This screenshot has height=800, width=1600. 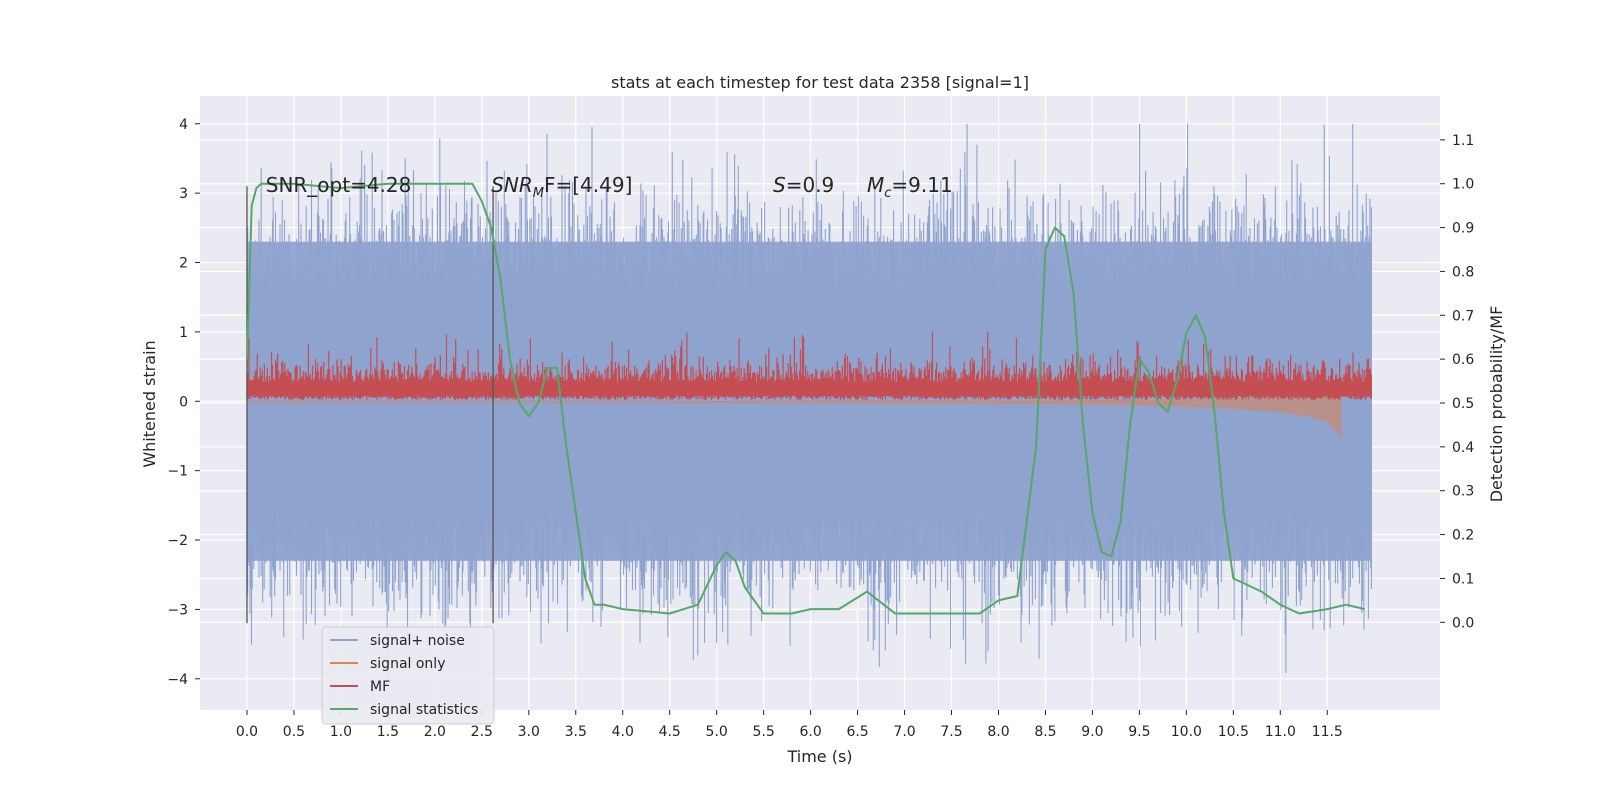 I want to click on x-tick-label: 1.0, so click(x=341, y=732).